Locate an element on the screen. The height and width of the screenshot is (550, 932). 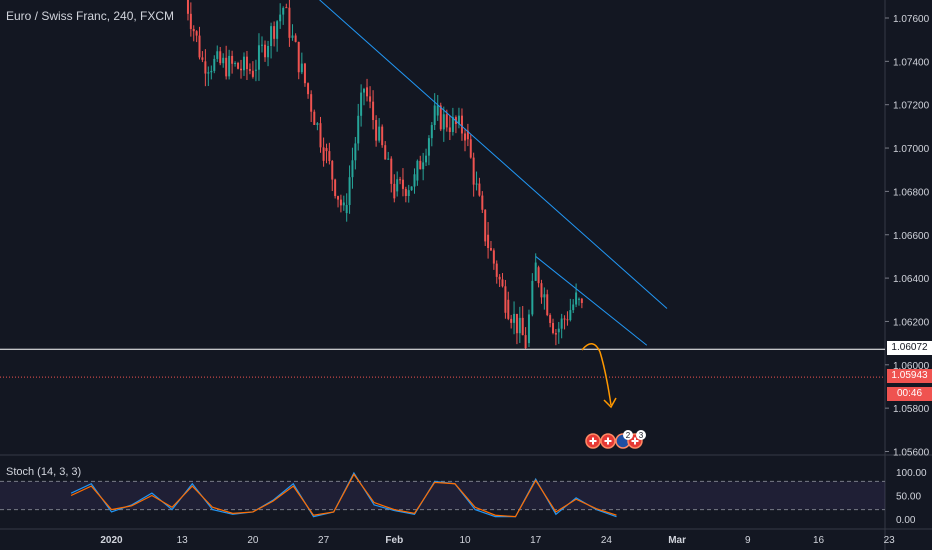
time-axis-label: 10 is located at coordinates (465, 540).